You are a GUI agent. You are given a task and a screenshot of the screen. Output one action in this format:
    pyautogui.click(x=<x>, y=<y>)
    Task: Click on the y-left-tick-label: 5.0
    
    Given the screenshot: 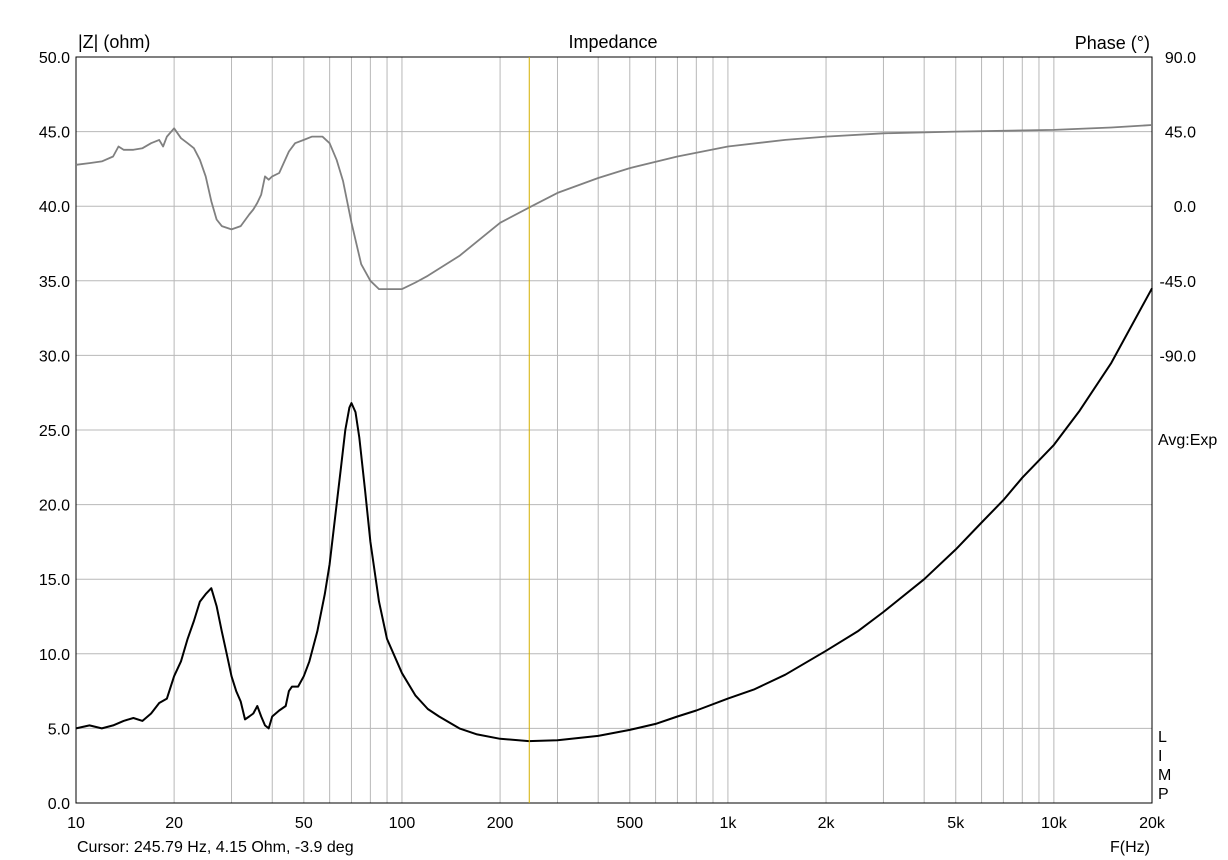 What is the action you would take?
    pyautogui.click(x=59, y=729)
    